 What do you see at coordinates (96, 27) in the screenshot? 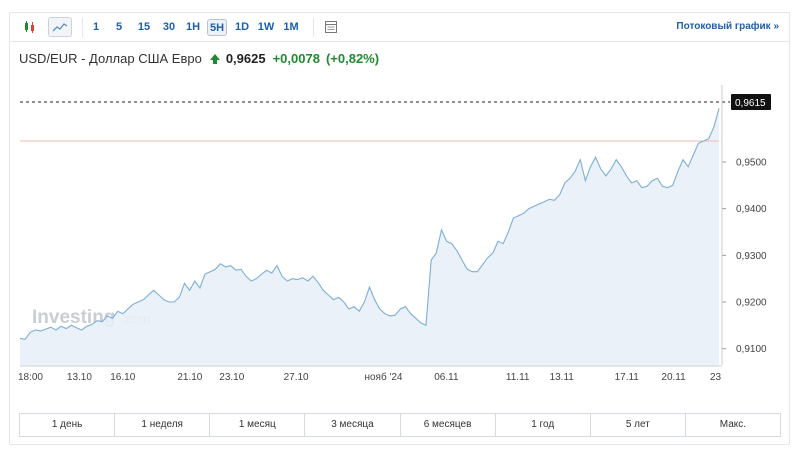
I see `timeframe-1: 1` at bounding box center [96, 27].